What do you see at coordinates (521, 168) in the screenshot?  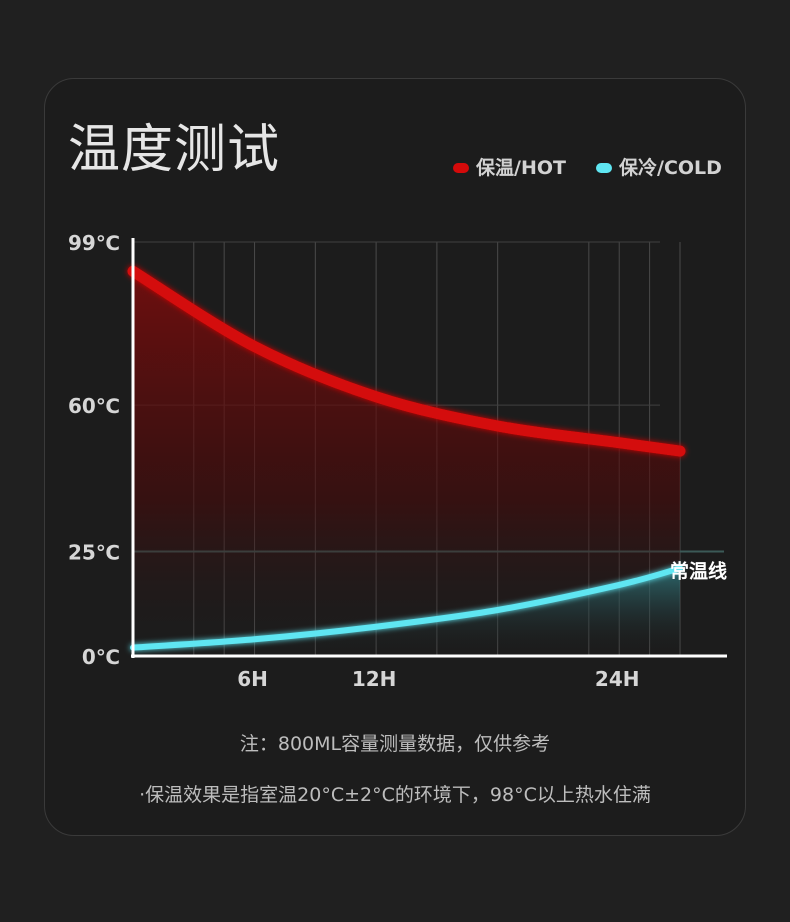 I see `legend-hot-label: 保温/HOT` at bounding box center [521, 168].